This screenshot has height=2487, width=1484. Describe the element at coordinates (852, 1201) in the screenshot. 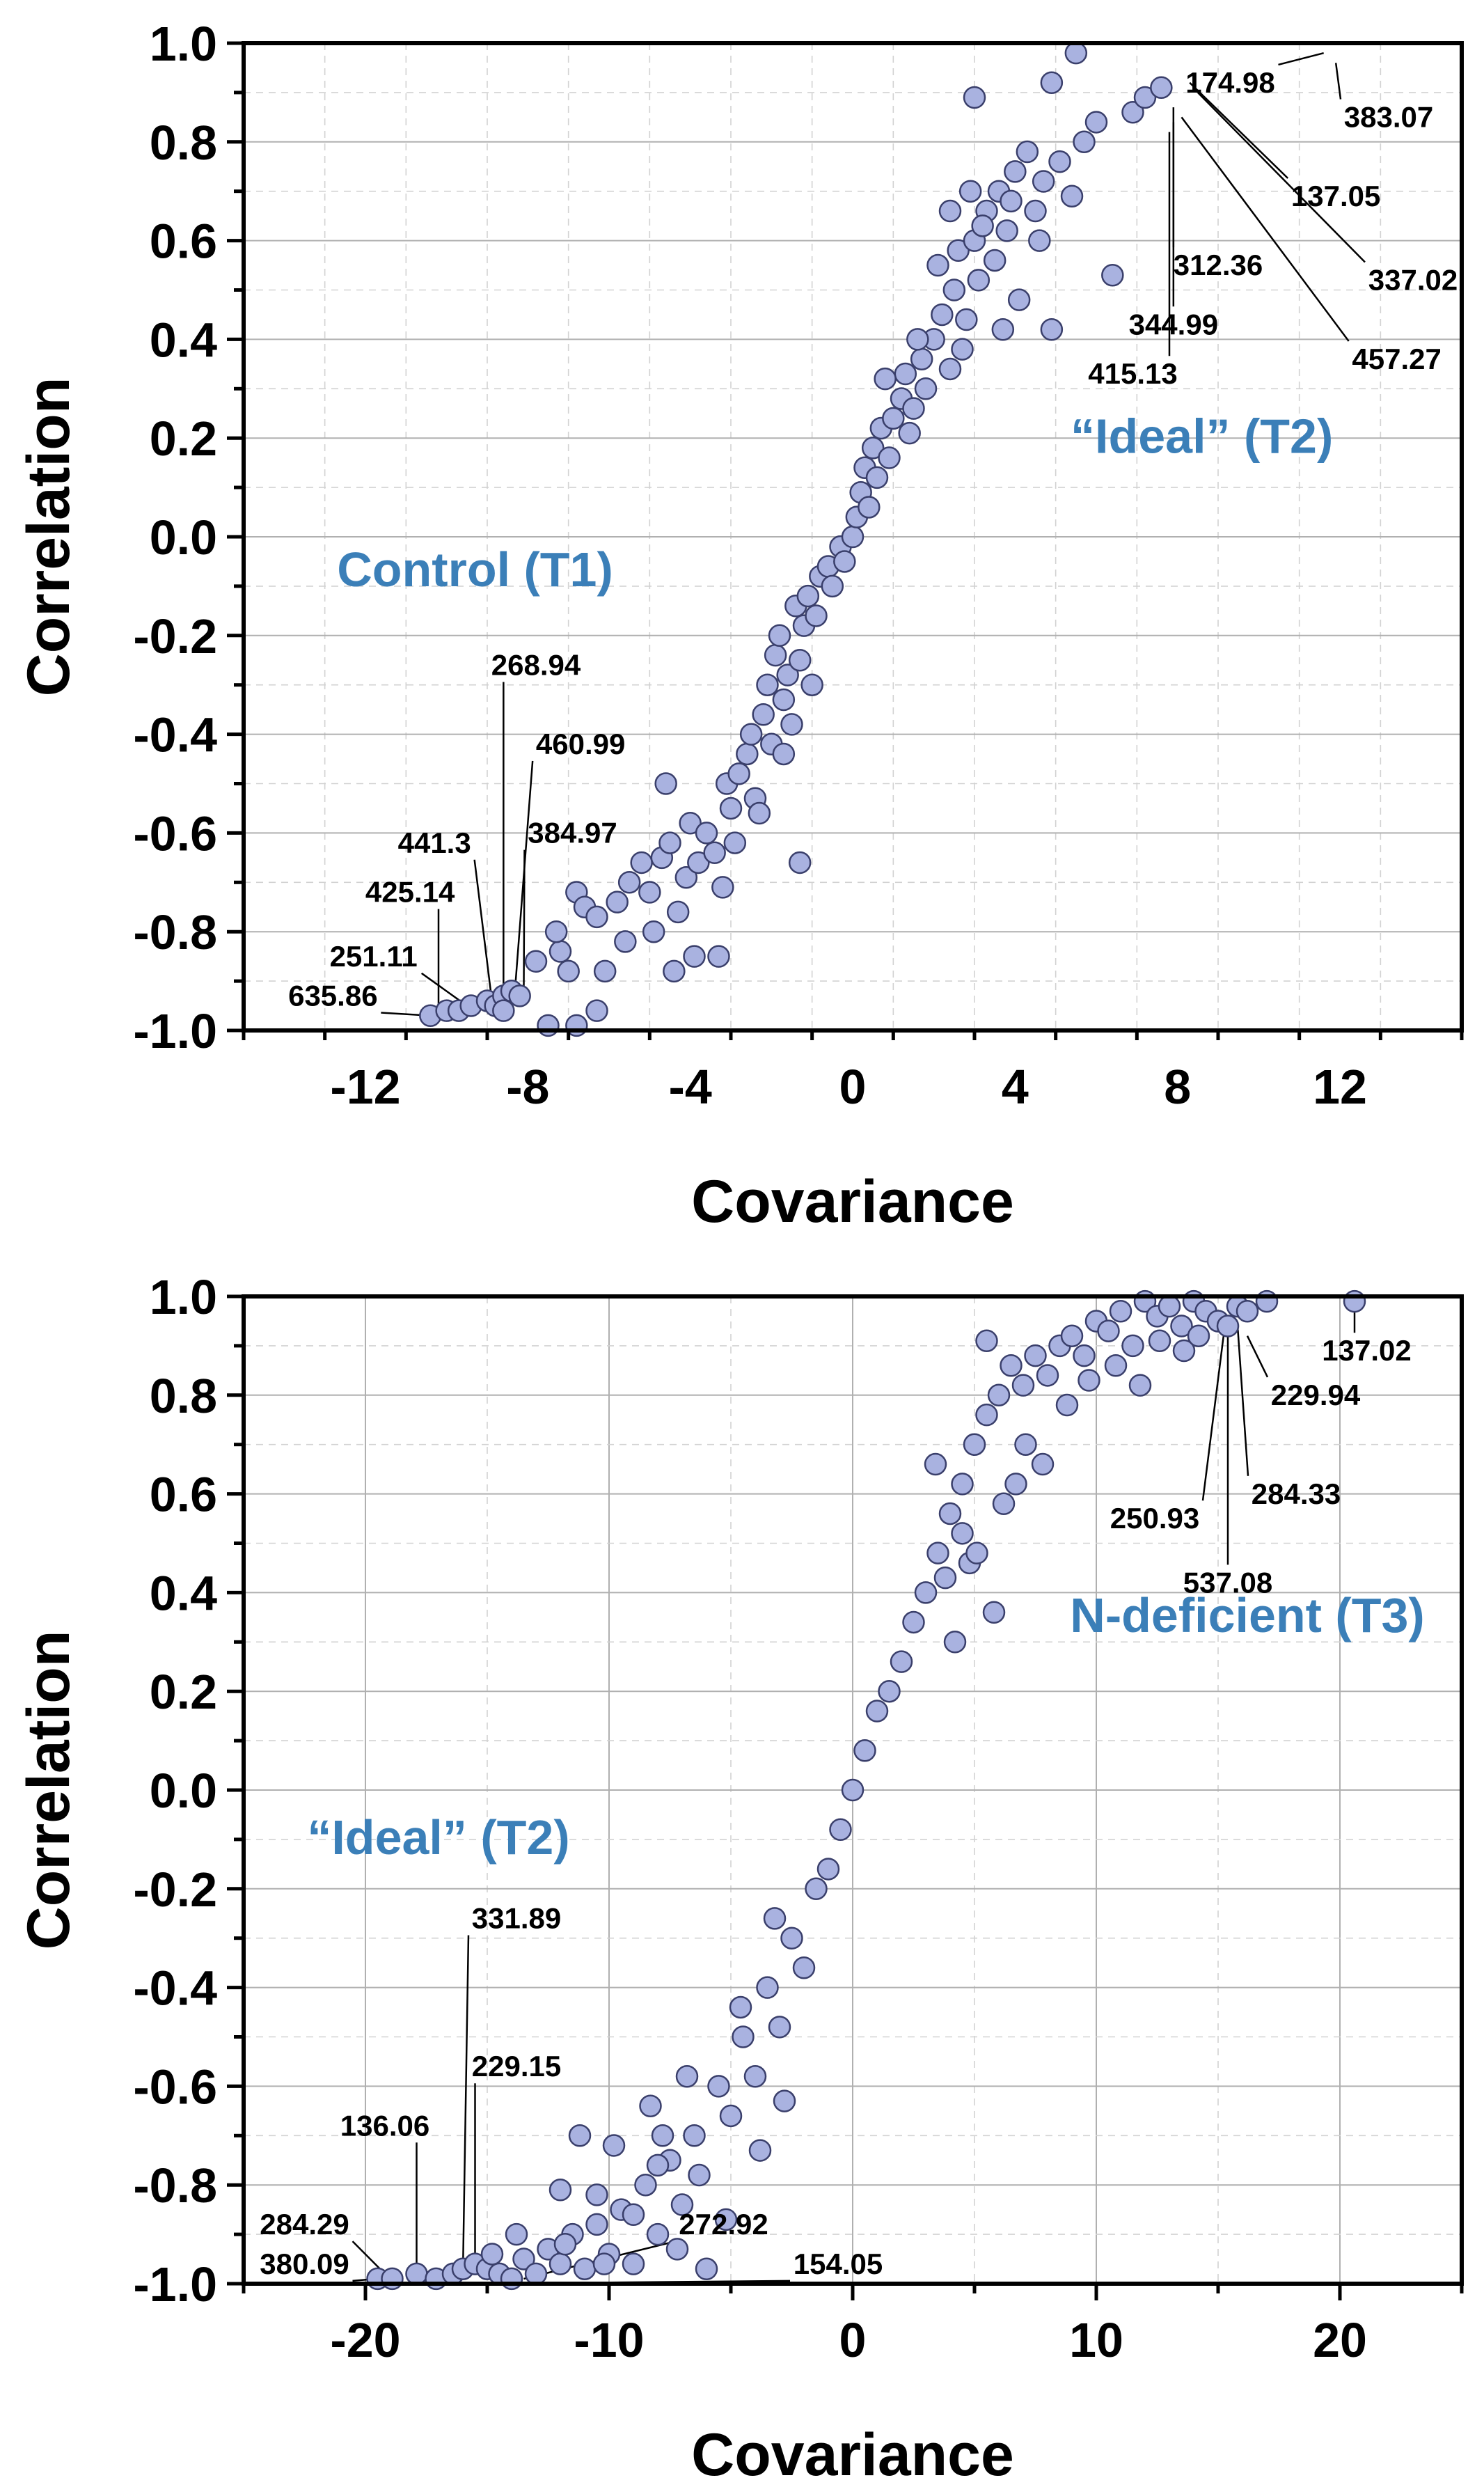

I see `chart1-x-axis-title: Covariance` at that location.